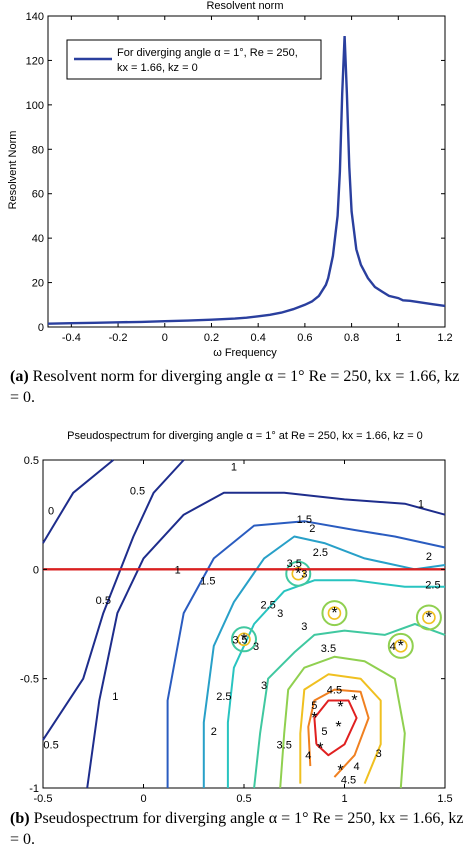 This screenshot has height=859, width=474. What do you see at coordinates (35, 61) in the screenshot?
I see `chart1-ytick-label: 120` at bounding box center [35, 61].